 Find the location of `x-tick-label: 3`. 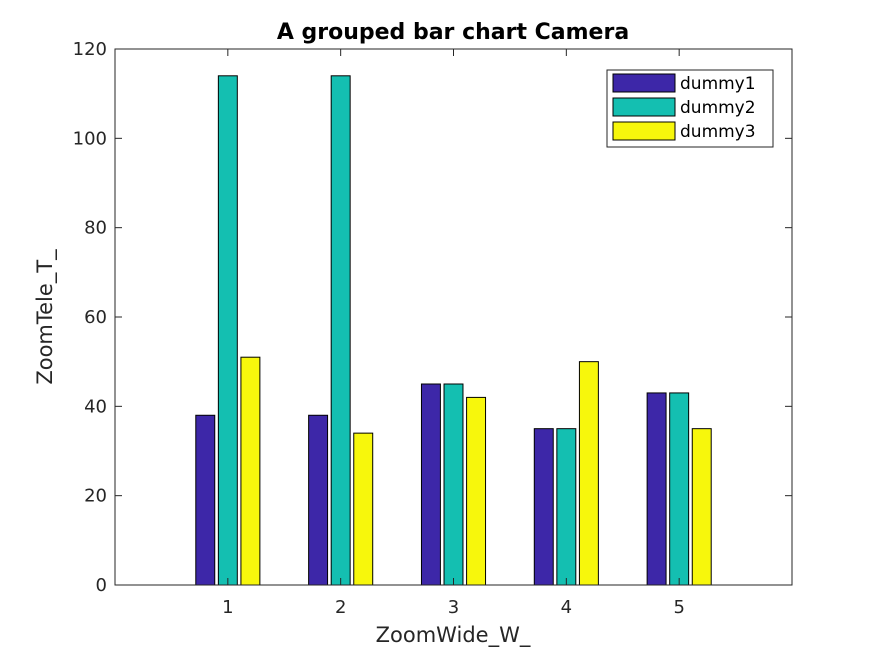

x-tick-label: 3 is located at coordinates (453, 607).